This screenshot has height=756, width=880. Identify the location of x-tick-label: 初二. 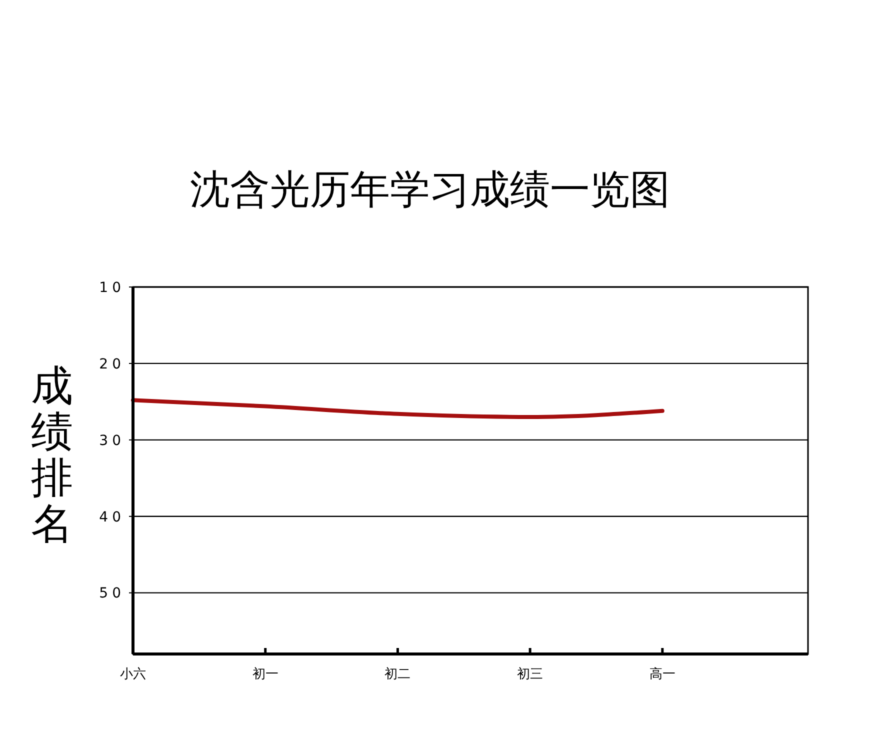
(397, 674).